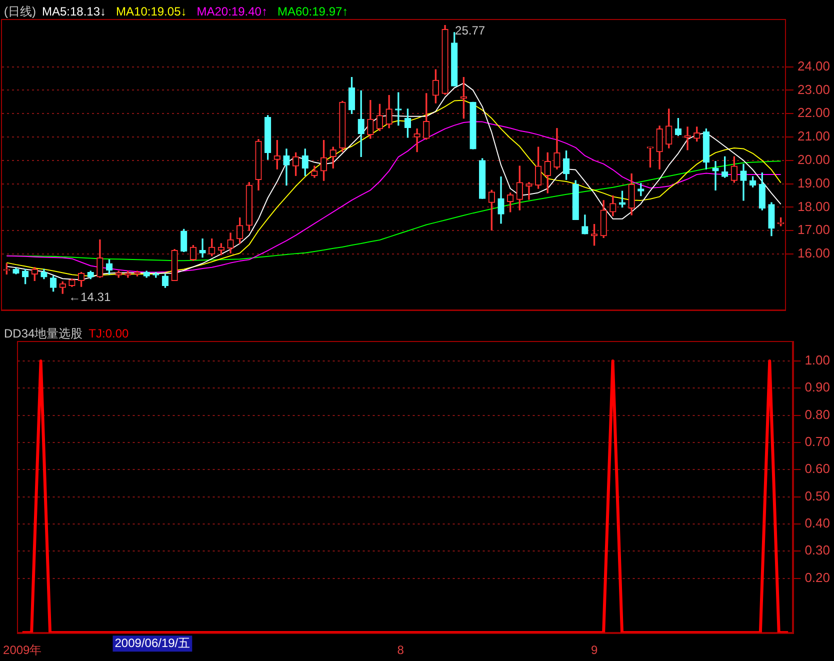 The height and width of the screenshot is (661, 834). What do you see at coordinates (400, 650) in the screenshot?
I see `x-tick-label: 8` at bounding box center [400, 650].